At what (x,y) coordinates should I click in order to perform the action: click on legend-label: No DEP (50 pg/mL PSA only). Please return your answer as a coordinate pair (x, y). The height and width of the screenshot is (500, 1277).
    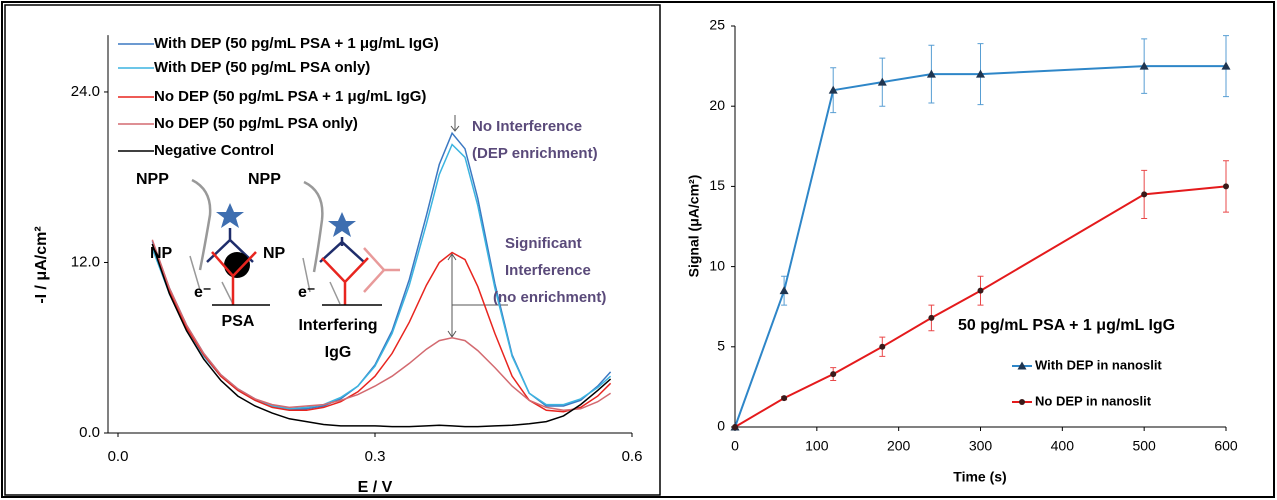
    Looking at the image, I should click on (256, 123).